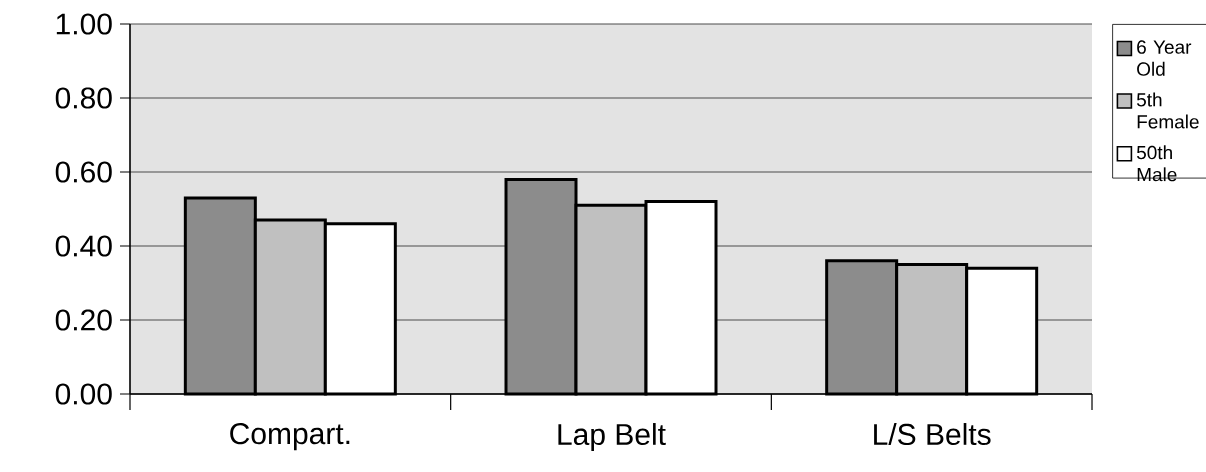  Describe the element at coordinates (83, 98) in the screenshot. I see `y-tick-label: 0.80` at that location.